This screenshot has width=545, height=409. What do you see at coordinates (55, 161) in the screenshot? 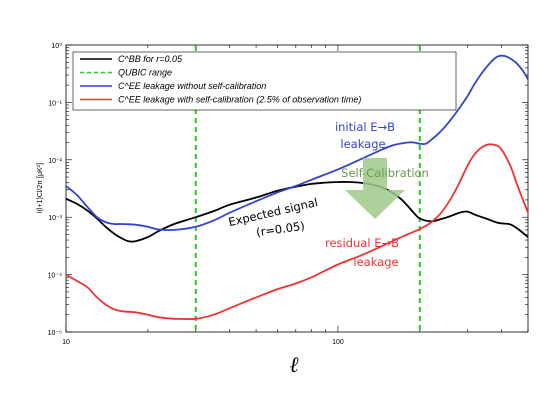
I see `y-tick-label: 10⁻²` at bounding box center [55, 161].